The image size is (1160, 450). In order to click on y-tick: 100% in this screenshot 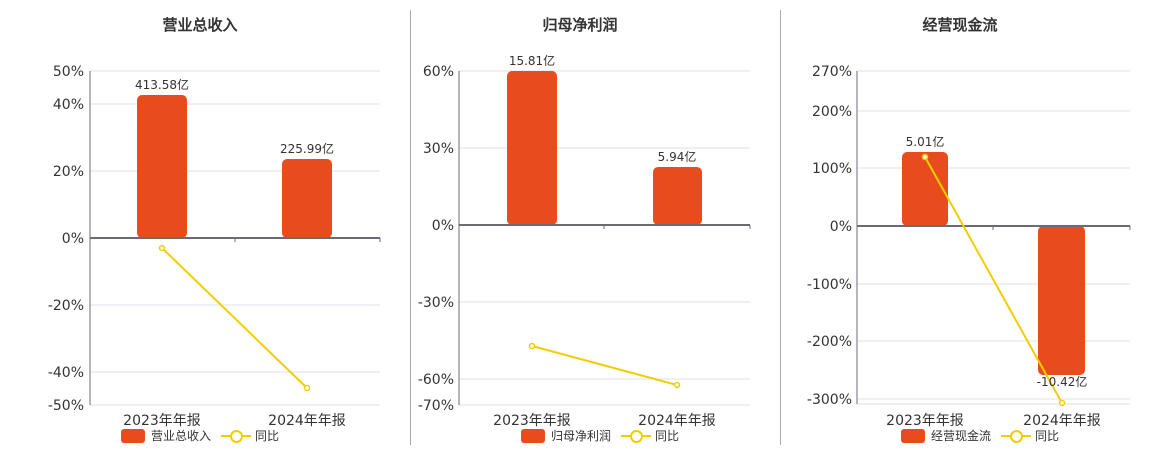, I will do `click(832, 169)`.